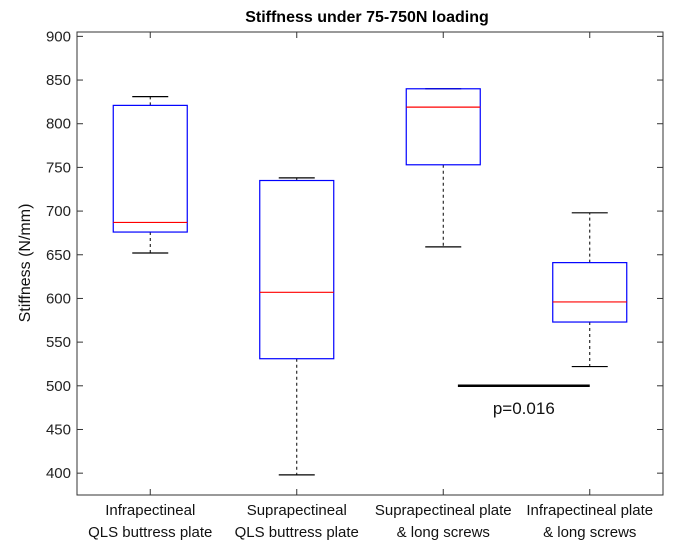  What do you see at coordinates (58, 124) in the screenshot?
I see `y-tick-label: 800` at bounding box center [58, 124].